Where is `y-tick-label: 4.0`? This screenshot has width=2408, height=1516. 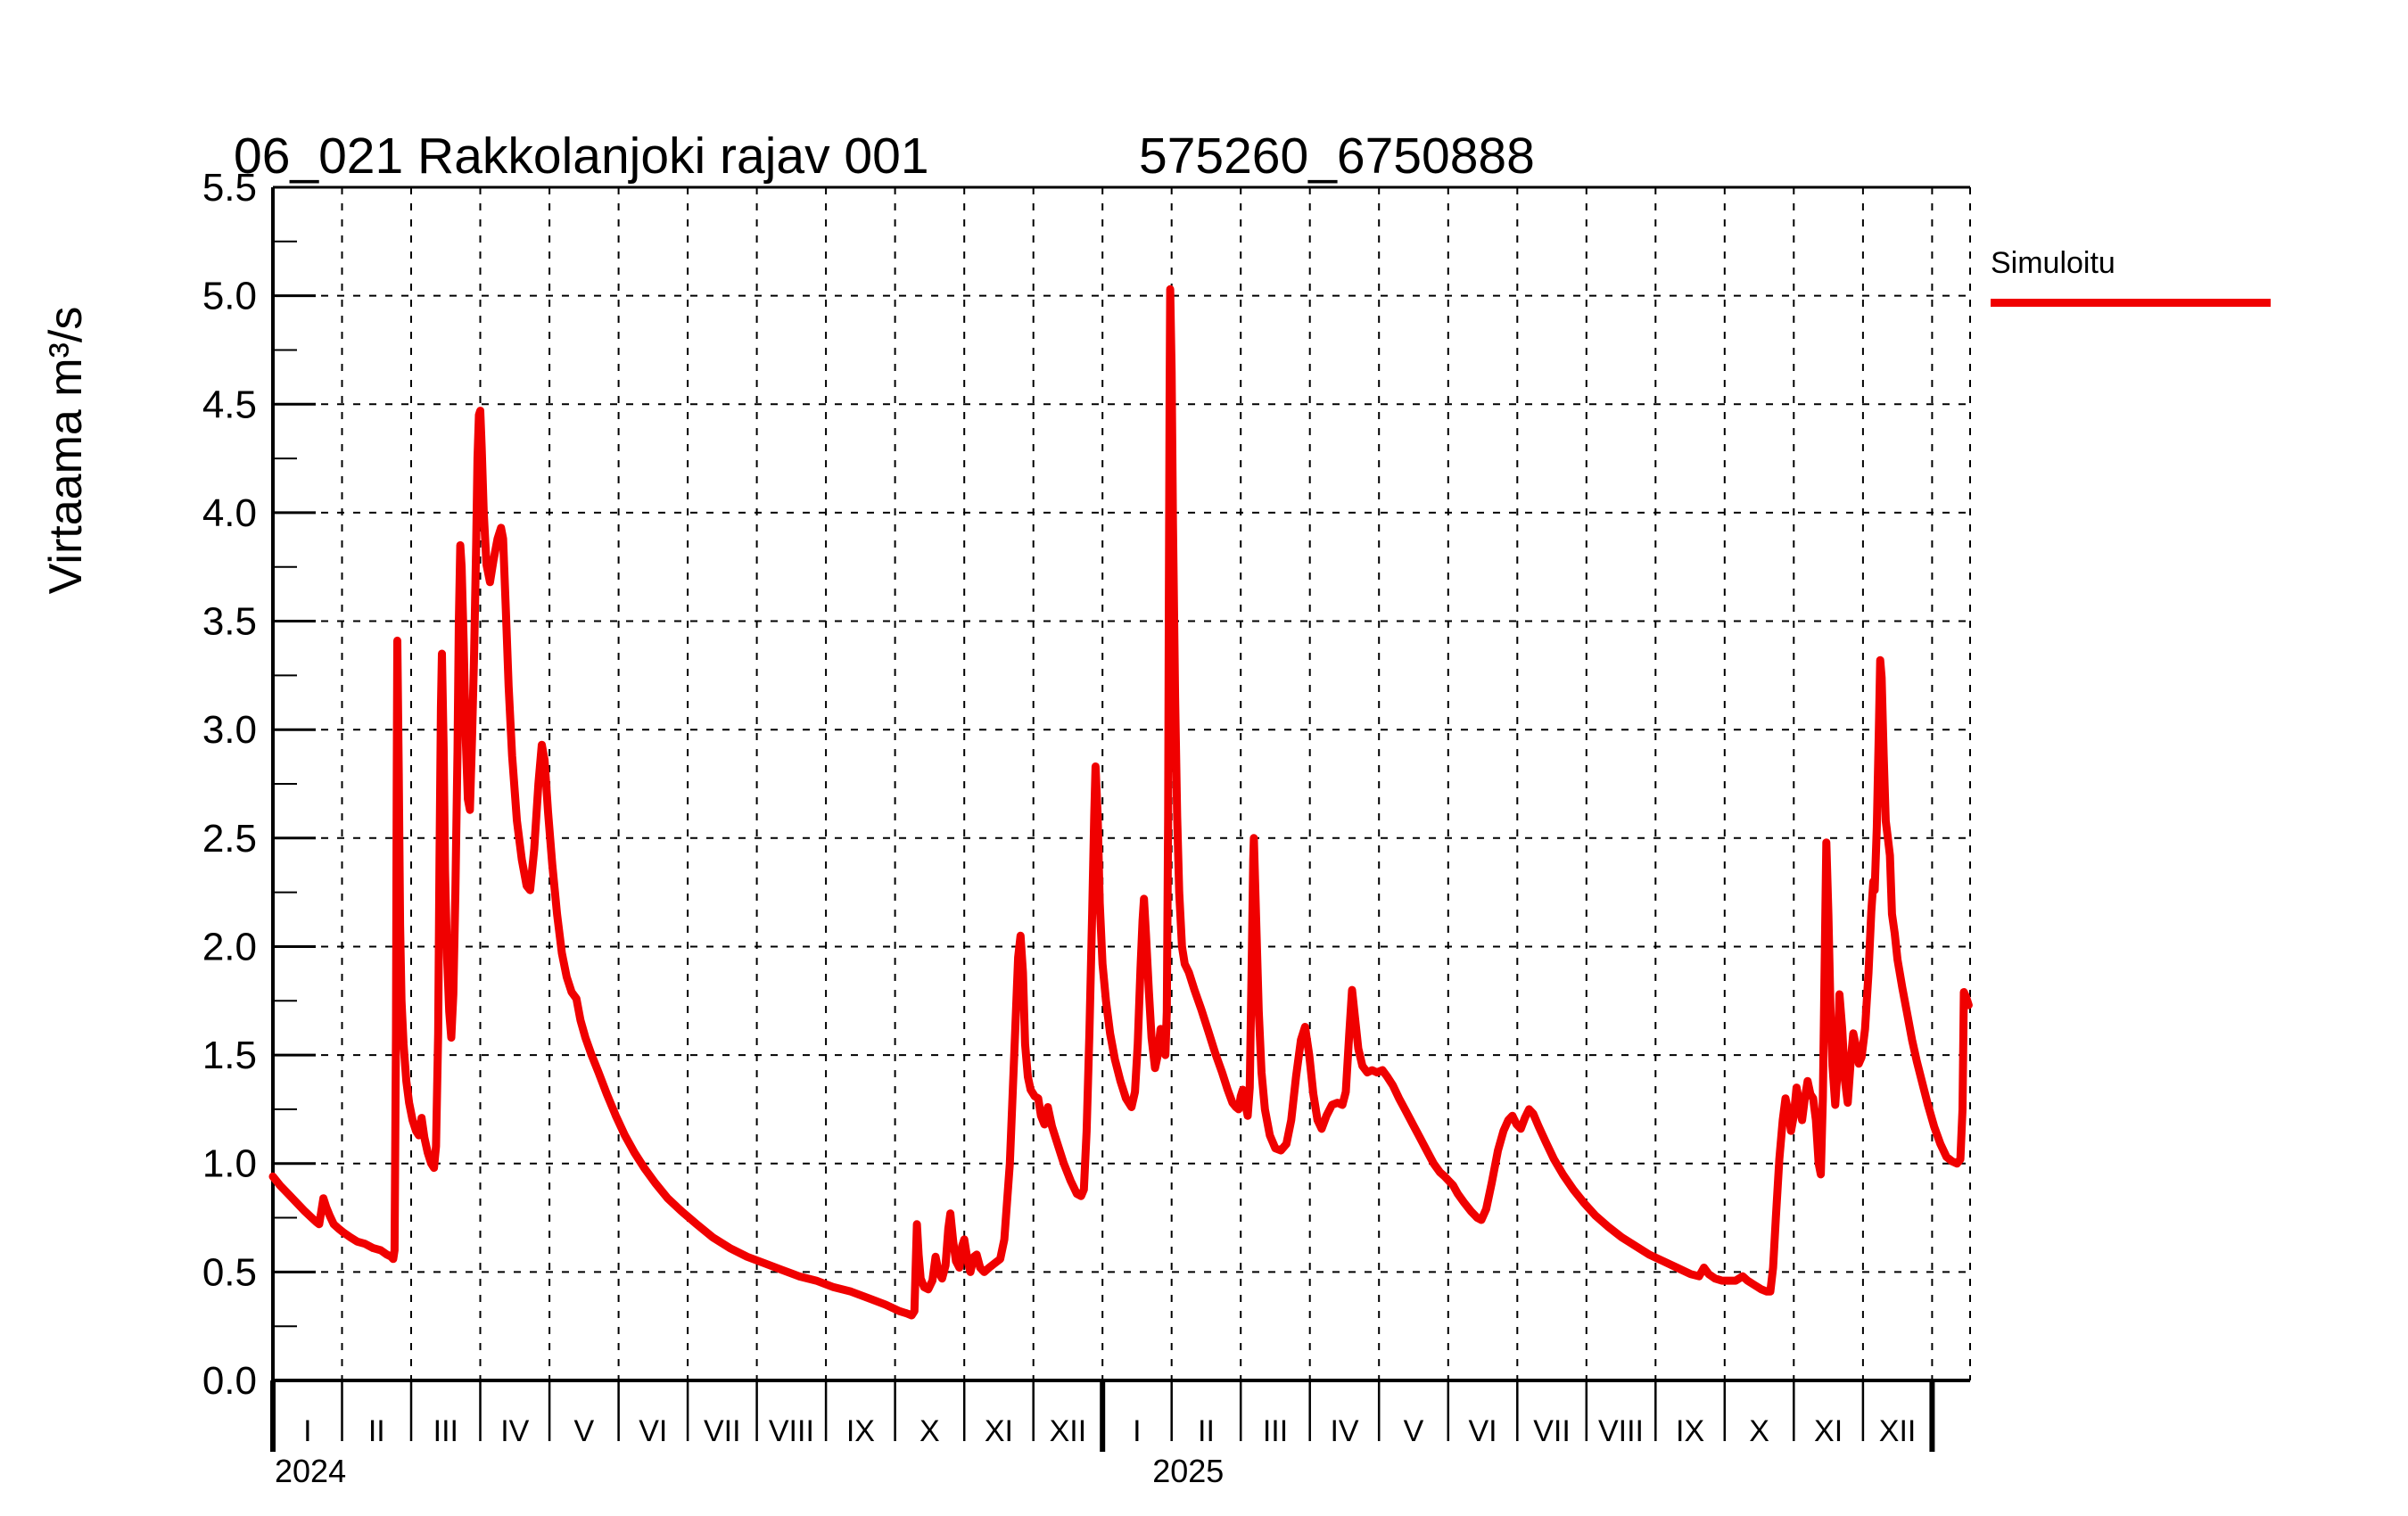
y-tick-label: 4.0 is located at coordinates (229, 513).